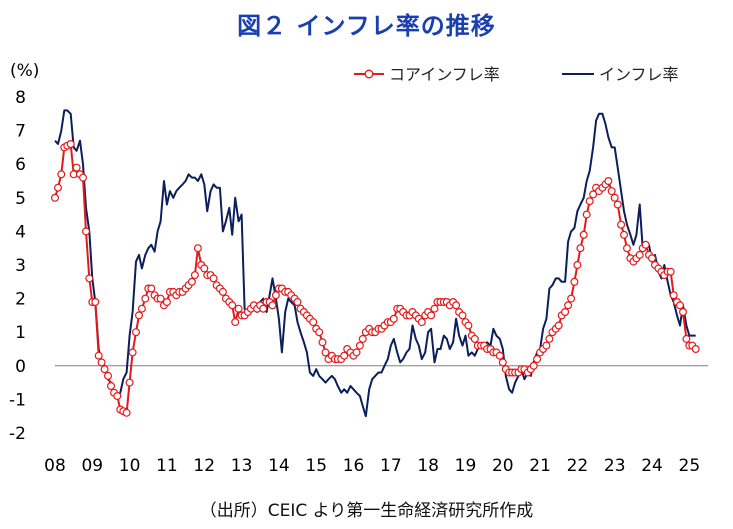 This screenshot has height=529, width=733. I want to click on x-tick-label: 24, so click(652, 466).